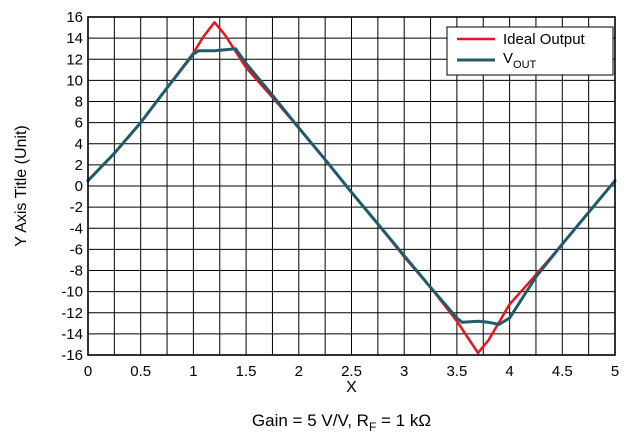 The width and height of the screenshot is (635, 439). What do you see at coordinates (525, 65) in the screenshot?
I see `legend-label-vout-sub: OUT` at bounding box center [525, 65].